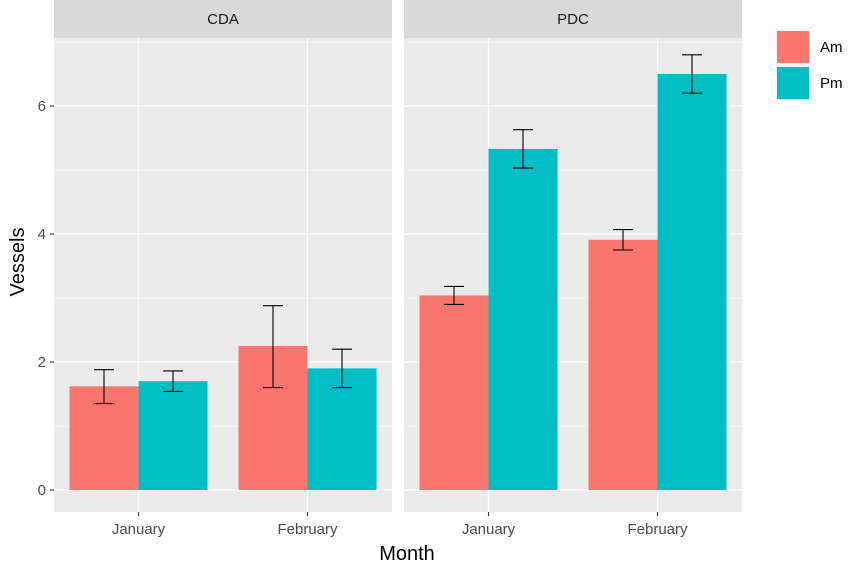 Image resolution: width=850 pixels, height=567 pixels. I want to click on facet-label-pdc: PDC, so click(573, 19).